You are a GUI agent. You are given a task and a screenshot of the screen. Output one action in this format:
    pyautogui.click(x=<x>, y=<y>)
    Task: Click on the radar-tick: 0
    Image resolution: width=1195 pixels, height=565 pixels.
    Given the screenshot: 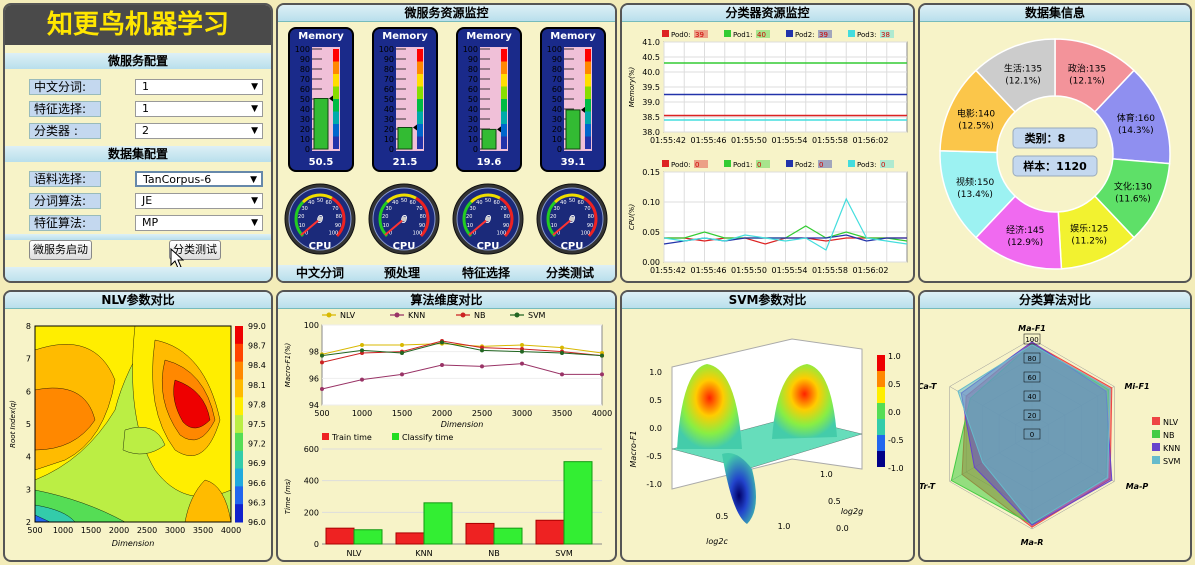 What is the action you would take?
    pyautogui.click(x=1032, y=435)
    